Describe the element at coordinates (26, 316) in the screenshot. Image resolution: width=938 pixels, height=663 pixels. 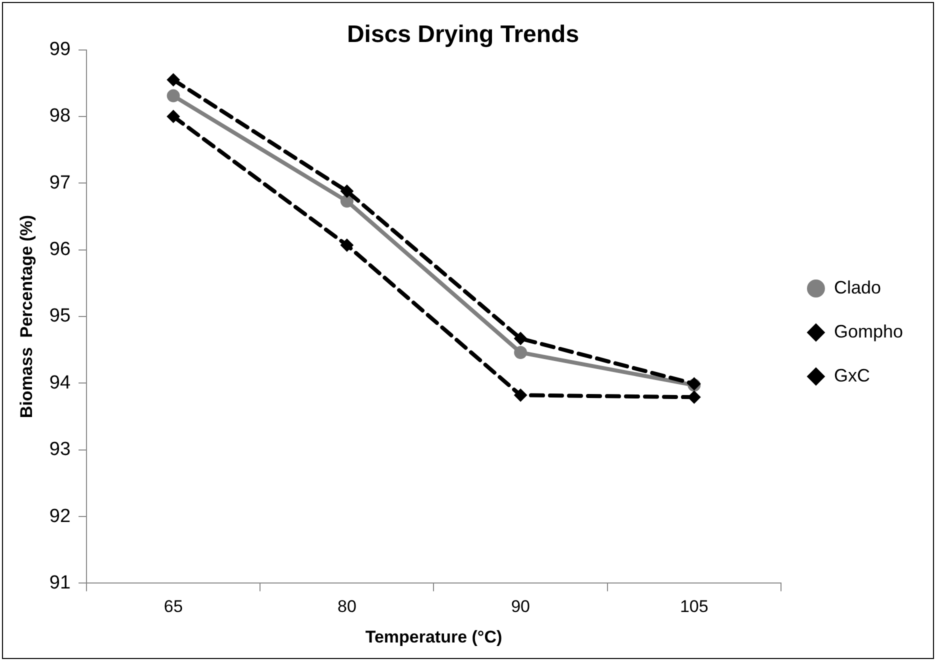
I see `y-axis-title: Biomass Percentage (%)` at that location.